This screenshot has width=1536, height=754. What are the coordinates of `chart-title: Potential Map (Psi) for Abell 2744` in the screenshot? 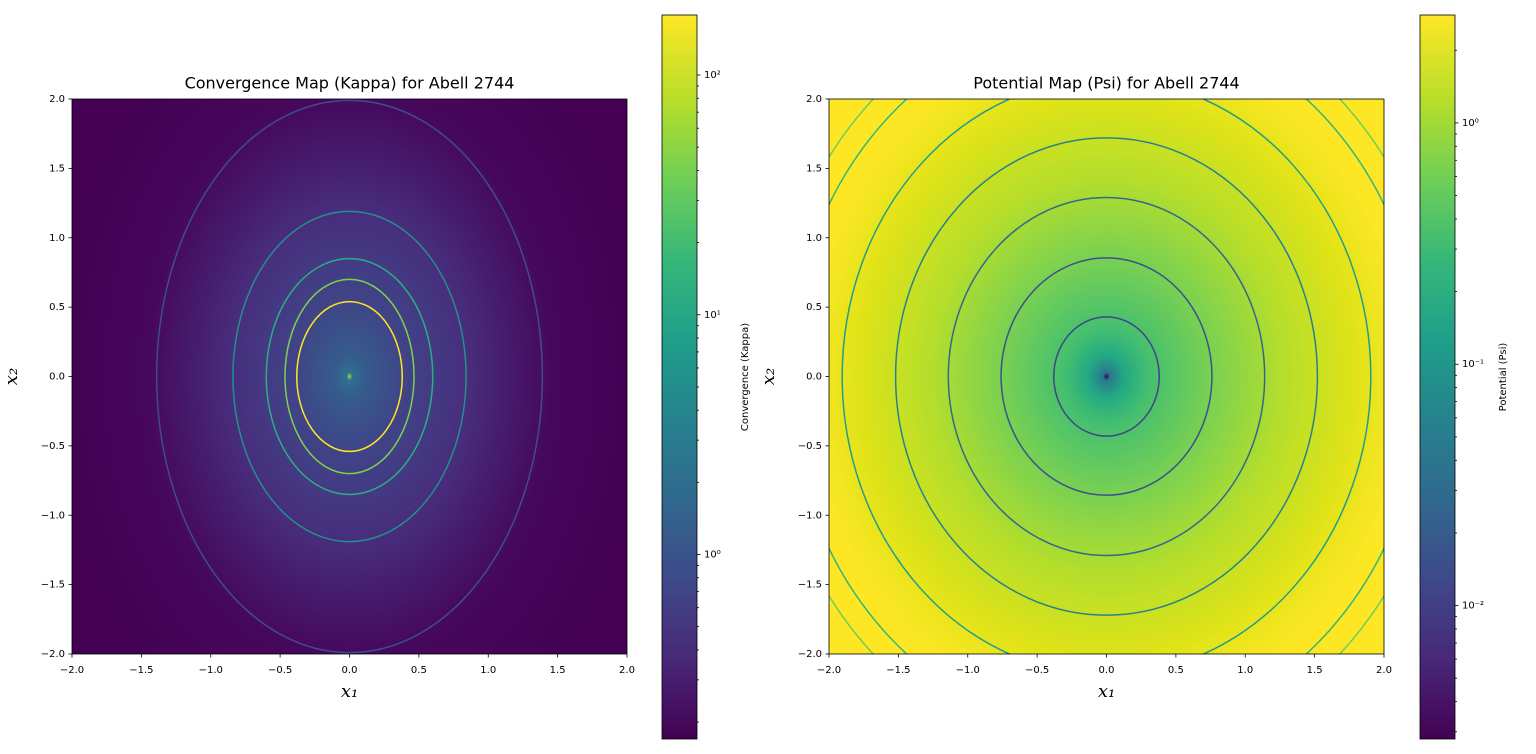 It's located at (1106, 83).